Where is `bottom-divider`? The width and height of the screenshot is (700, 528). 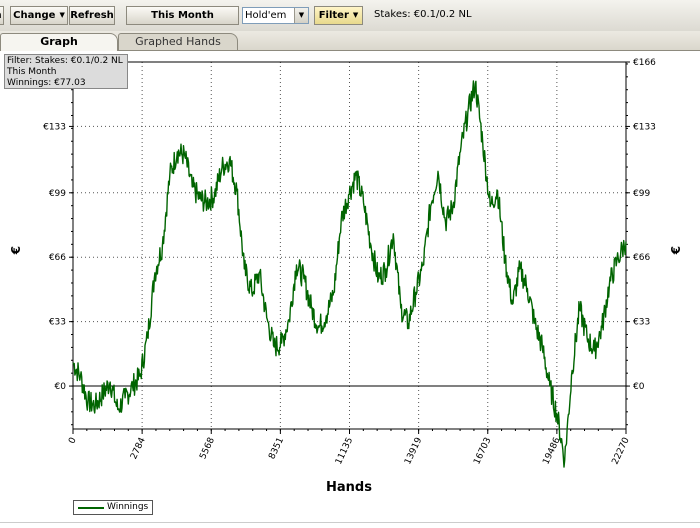 bottom-divider is located at coordinates (350, 522).